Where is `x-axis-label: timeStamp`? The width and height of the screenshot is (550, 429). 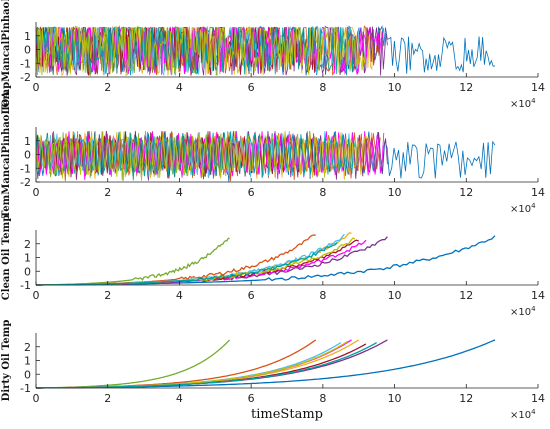
x-axis-label: timeStamp is located at coordinates (287, 414).